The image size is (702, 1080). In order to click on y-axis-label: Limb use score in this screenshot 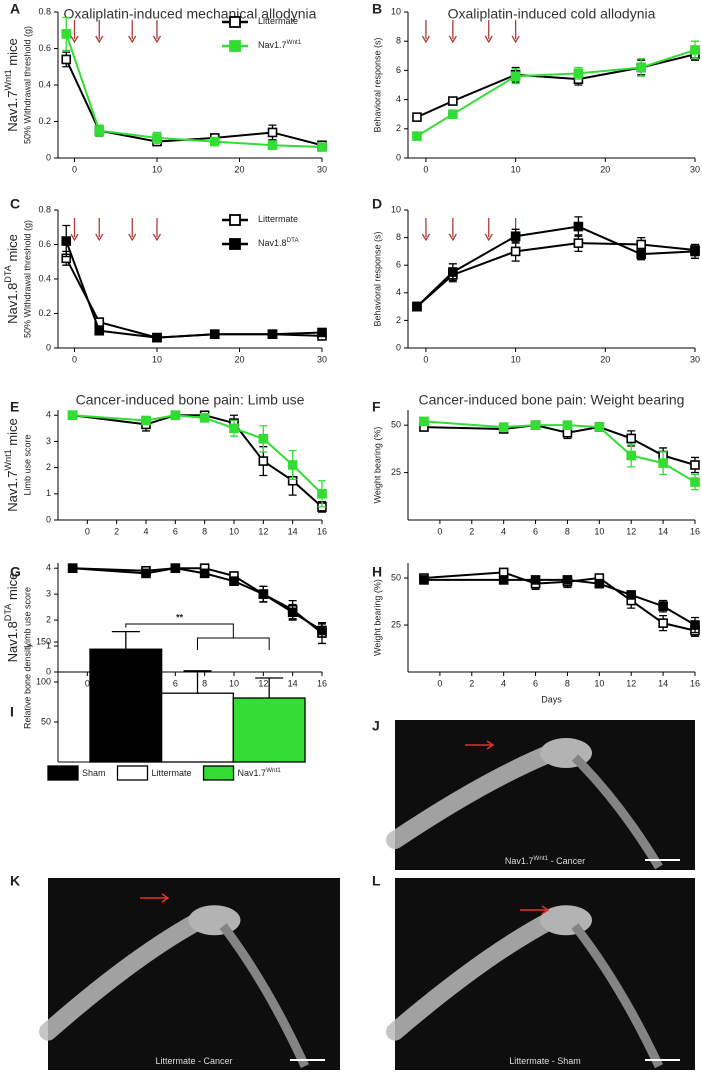, I will do `click(27, 464)`.